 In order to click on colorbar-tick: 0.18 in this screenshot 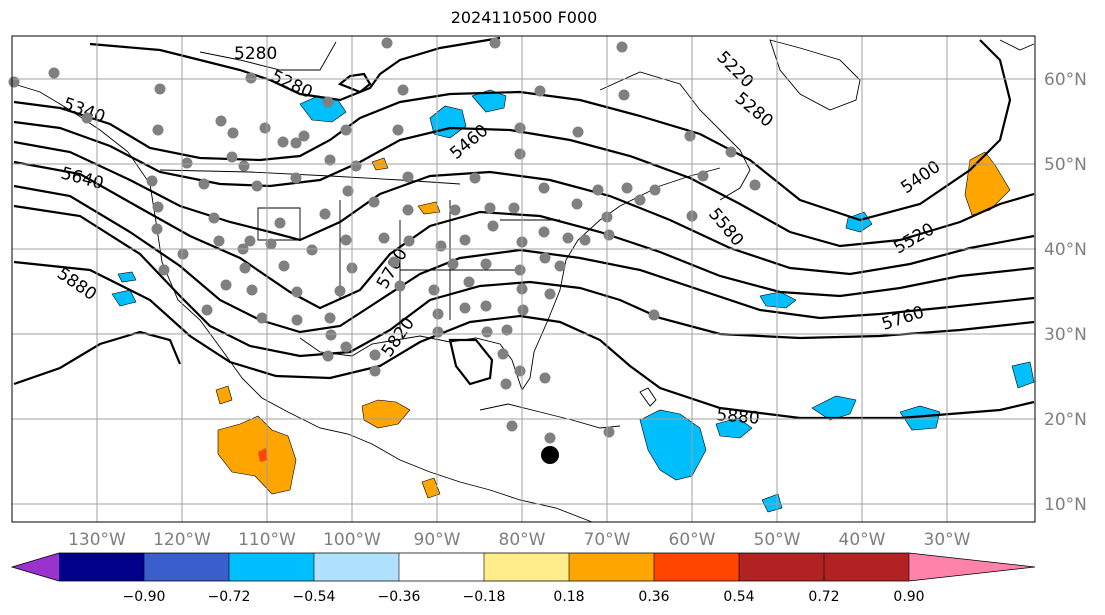, I will do `click(568, 597)`.